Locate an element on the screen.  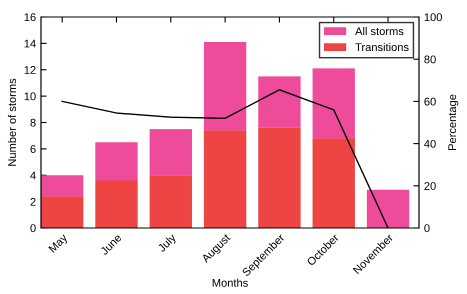
y-tick-label: 6 is located at coordinates (33, 149).